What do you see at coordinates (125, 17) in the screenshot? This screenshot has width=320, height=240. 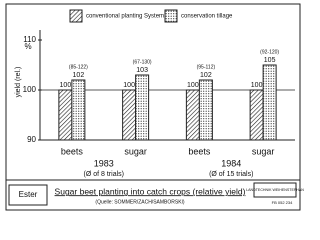 I see `legend-label: conventional planting System` at bounding box center [125, 17].